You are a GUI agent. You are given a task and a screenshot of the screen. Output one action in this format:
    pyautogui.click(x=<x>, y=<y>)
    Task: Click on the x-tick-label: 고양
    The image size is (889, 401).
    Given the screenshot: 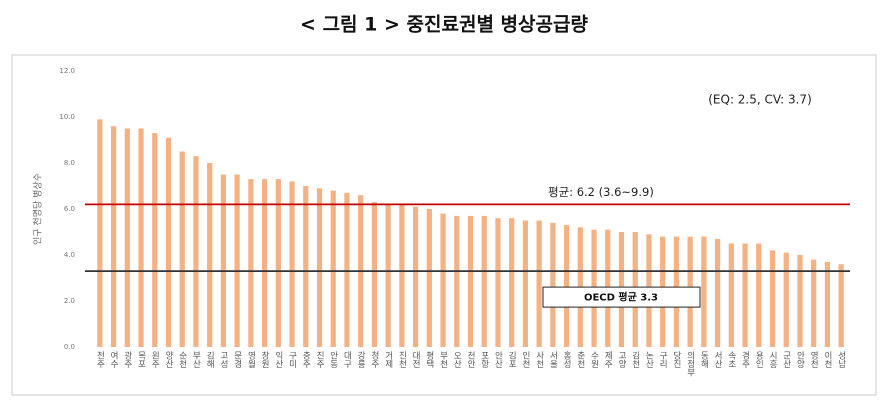 What is the action you would take?
    pyautogui.click(x=622, y=359)
    